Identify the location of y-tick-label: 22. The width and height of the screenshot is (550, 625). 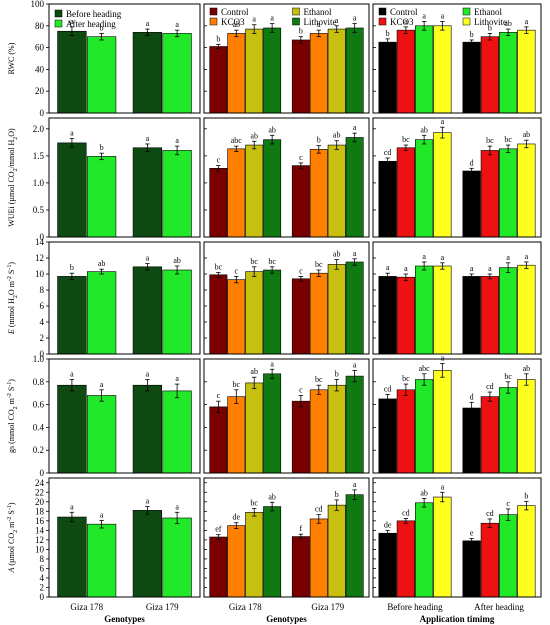
(39, 492).